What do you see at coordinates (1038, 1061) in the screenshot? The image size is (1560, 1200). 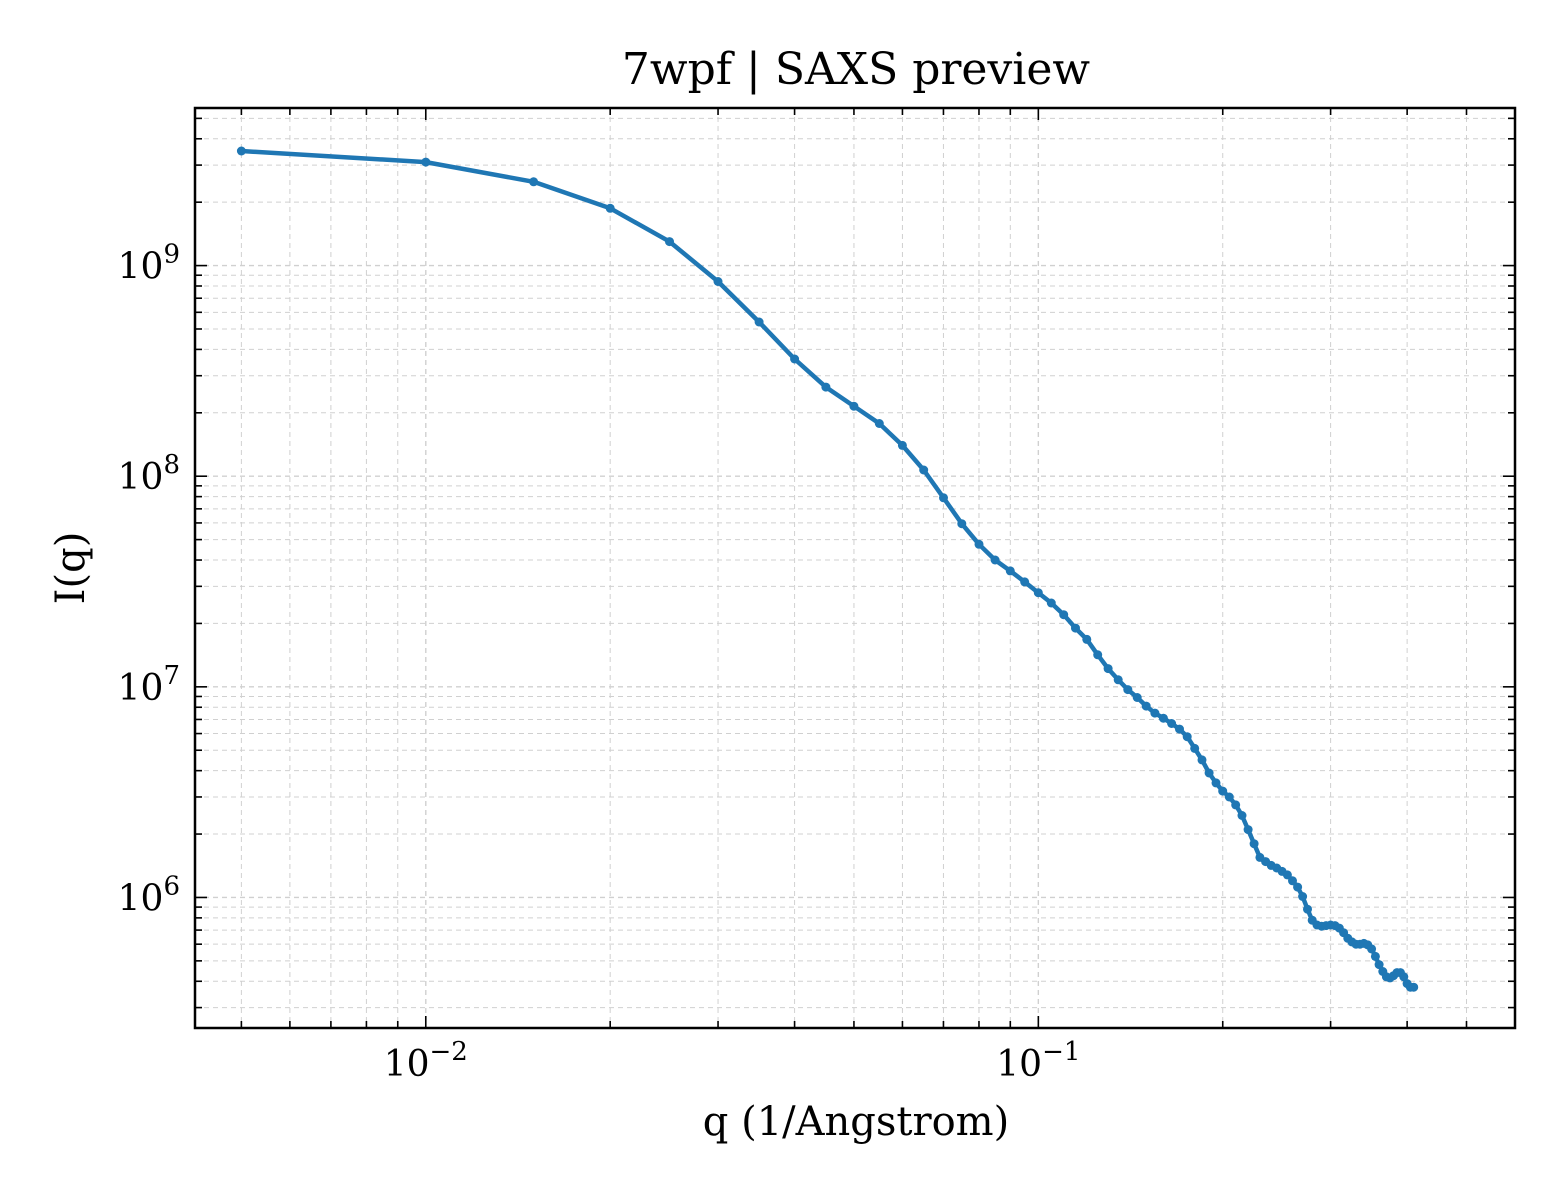 I see `x-tick-label: 10⁻¹` at bounding box center [1038, 1061].